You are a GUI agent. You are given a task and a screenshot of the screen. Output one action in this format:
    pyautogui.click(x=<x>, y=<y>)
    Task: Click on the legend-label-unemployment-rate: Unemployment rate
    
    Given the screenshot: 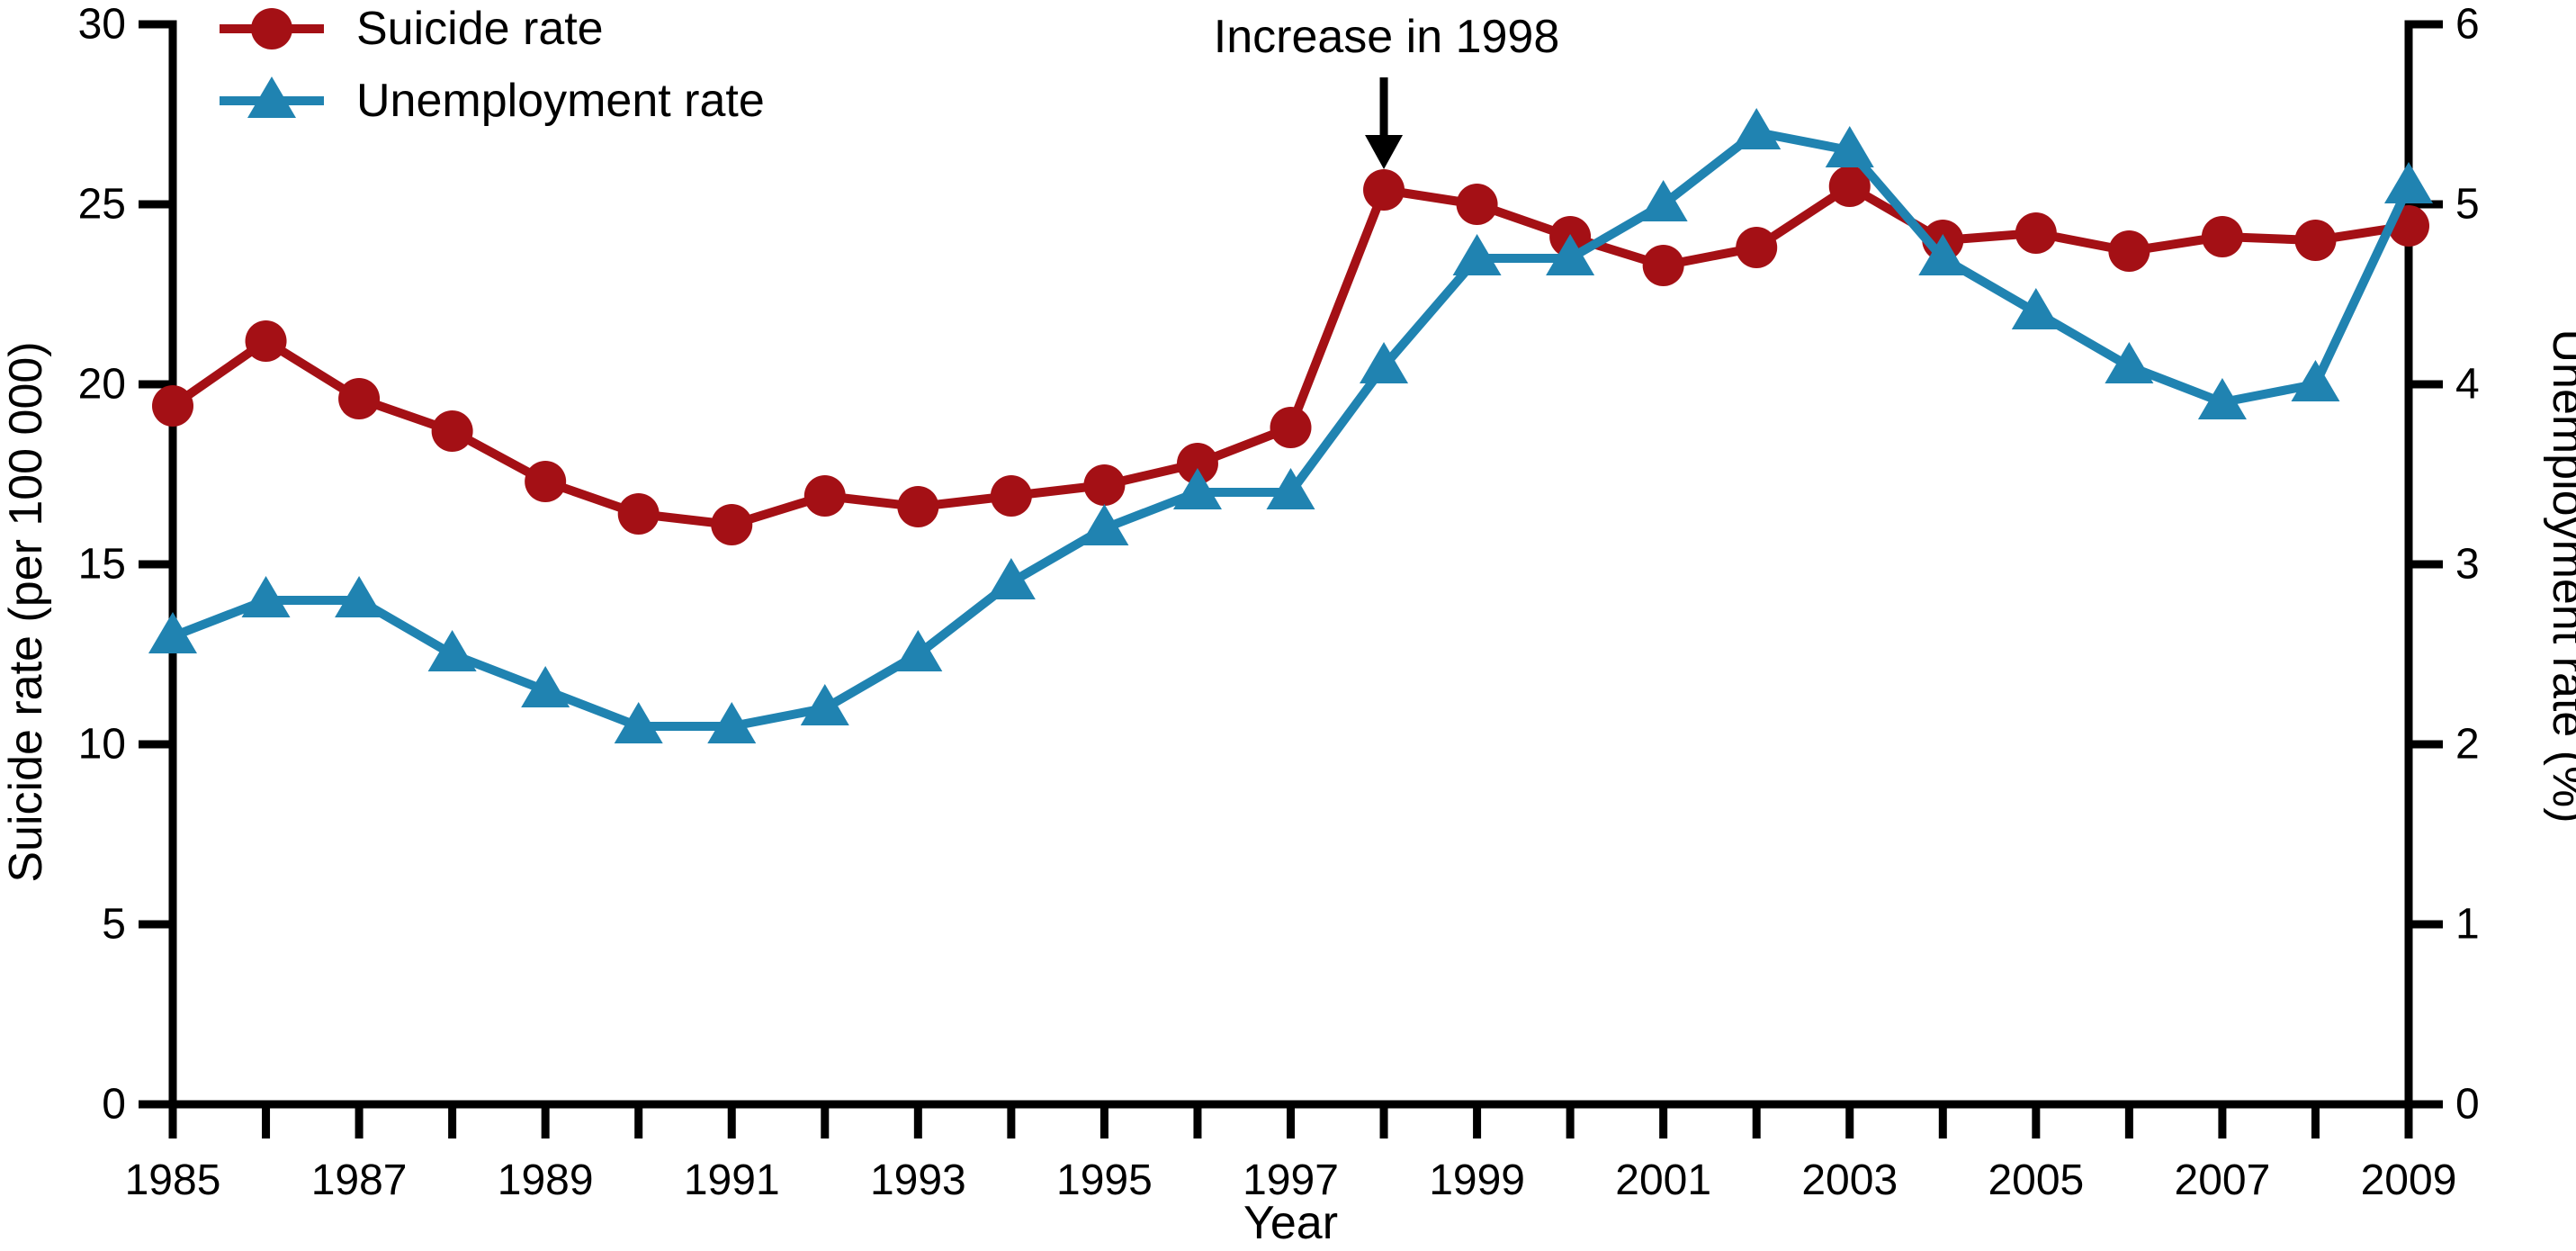 What is the action you would take?
    pyautogui.click(x=560, y=101)
    